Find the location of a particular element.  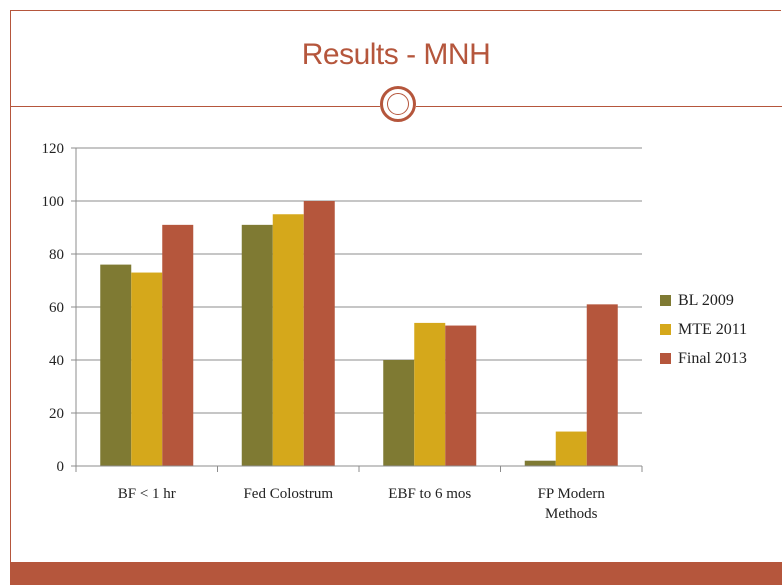

y-tick-label: 0 is located at coordinates (61, 467).